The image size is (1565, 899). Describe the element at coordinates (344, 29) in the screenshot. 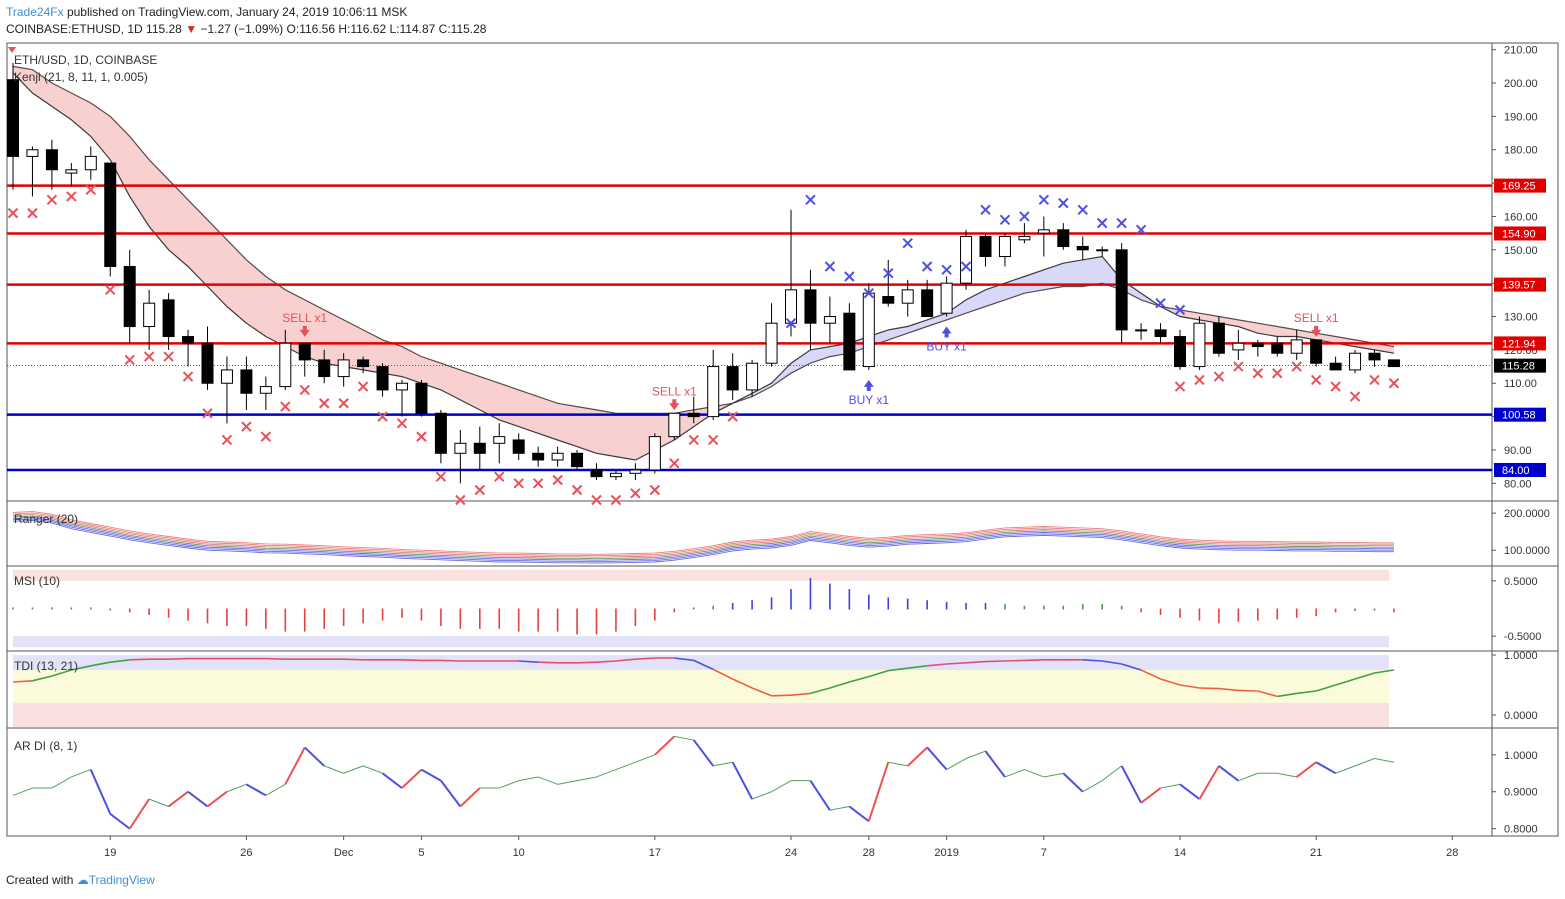

I see `high-label: H:` at that location.